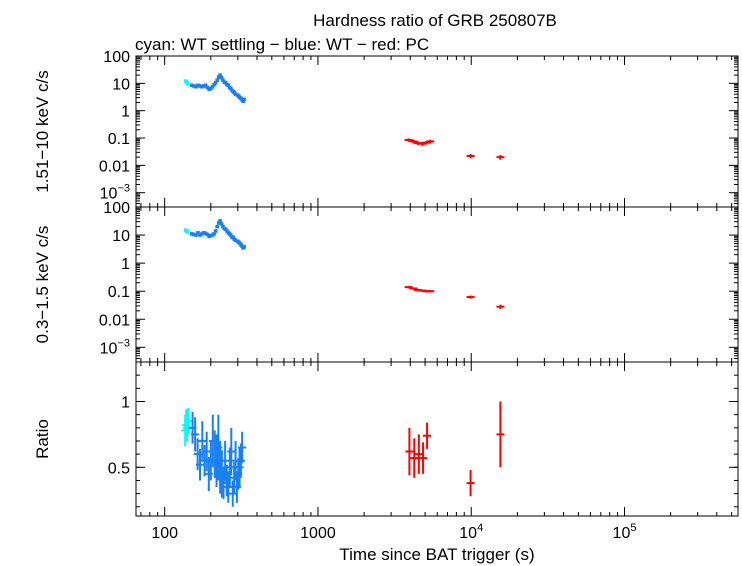 The height and width of the screenshot is (566, 742). What do you see at coordinates (633, 528) in the screenshot?
I see `x-tick-label-exponent: 5` at bounding box center [633, 528].